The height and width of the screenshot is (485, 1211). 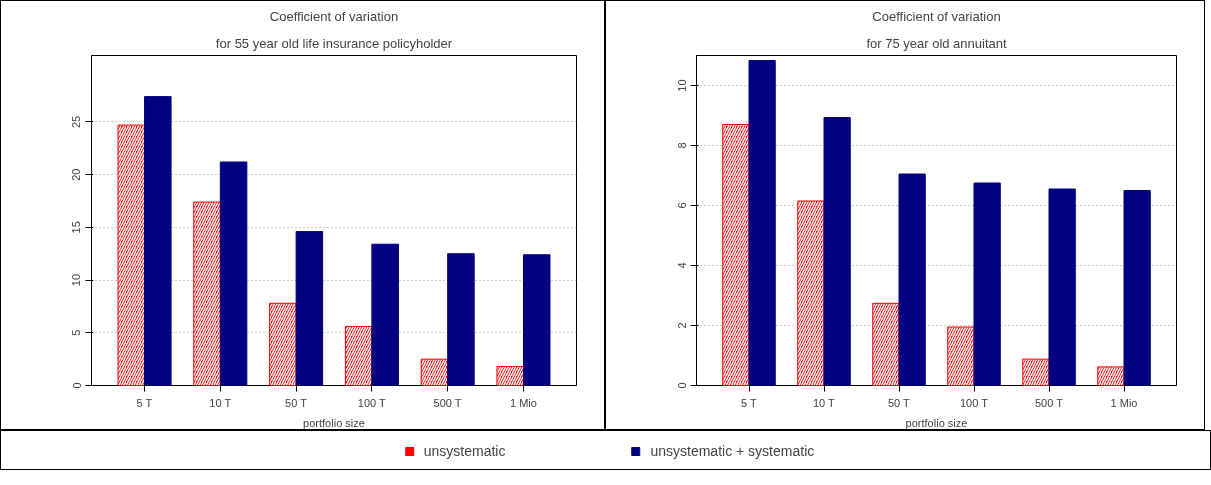 I want to click on y-tick-label: 25, so click(x=76, y=122).